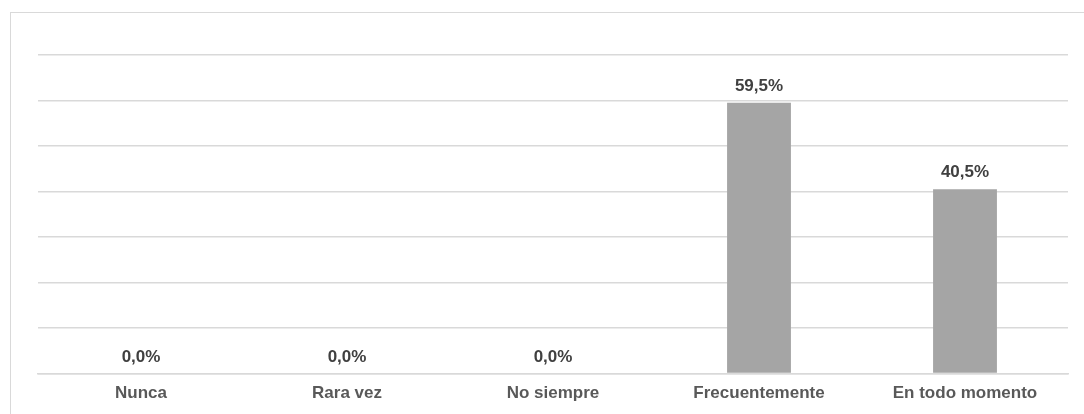  What do you see at coordinates (141, 393) in the screenshot?
I see `x-tick-label: Nunca` at bounding box center [141, 393].